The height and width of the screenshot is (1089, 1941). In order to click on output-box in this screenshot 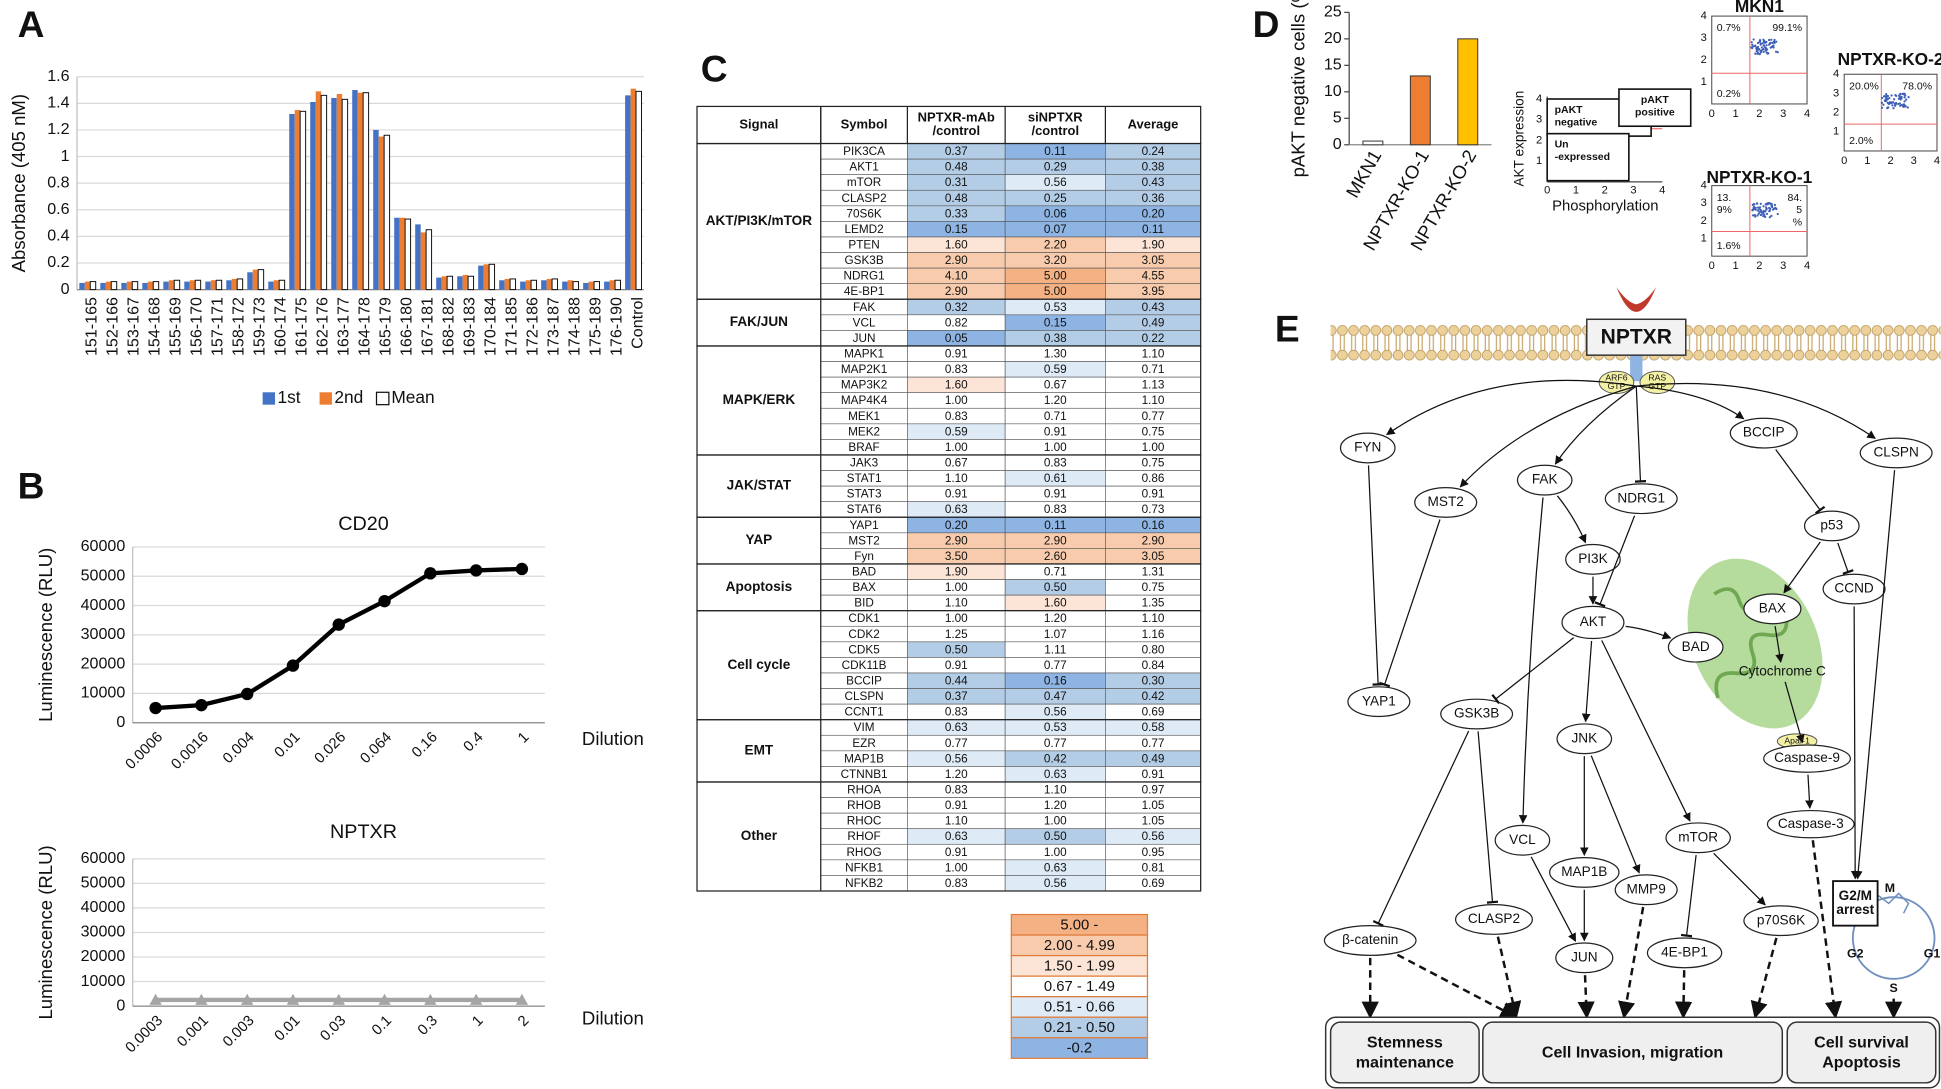, I will do `click(1404, 1052)`.